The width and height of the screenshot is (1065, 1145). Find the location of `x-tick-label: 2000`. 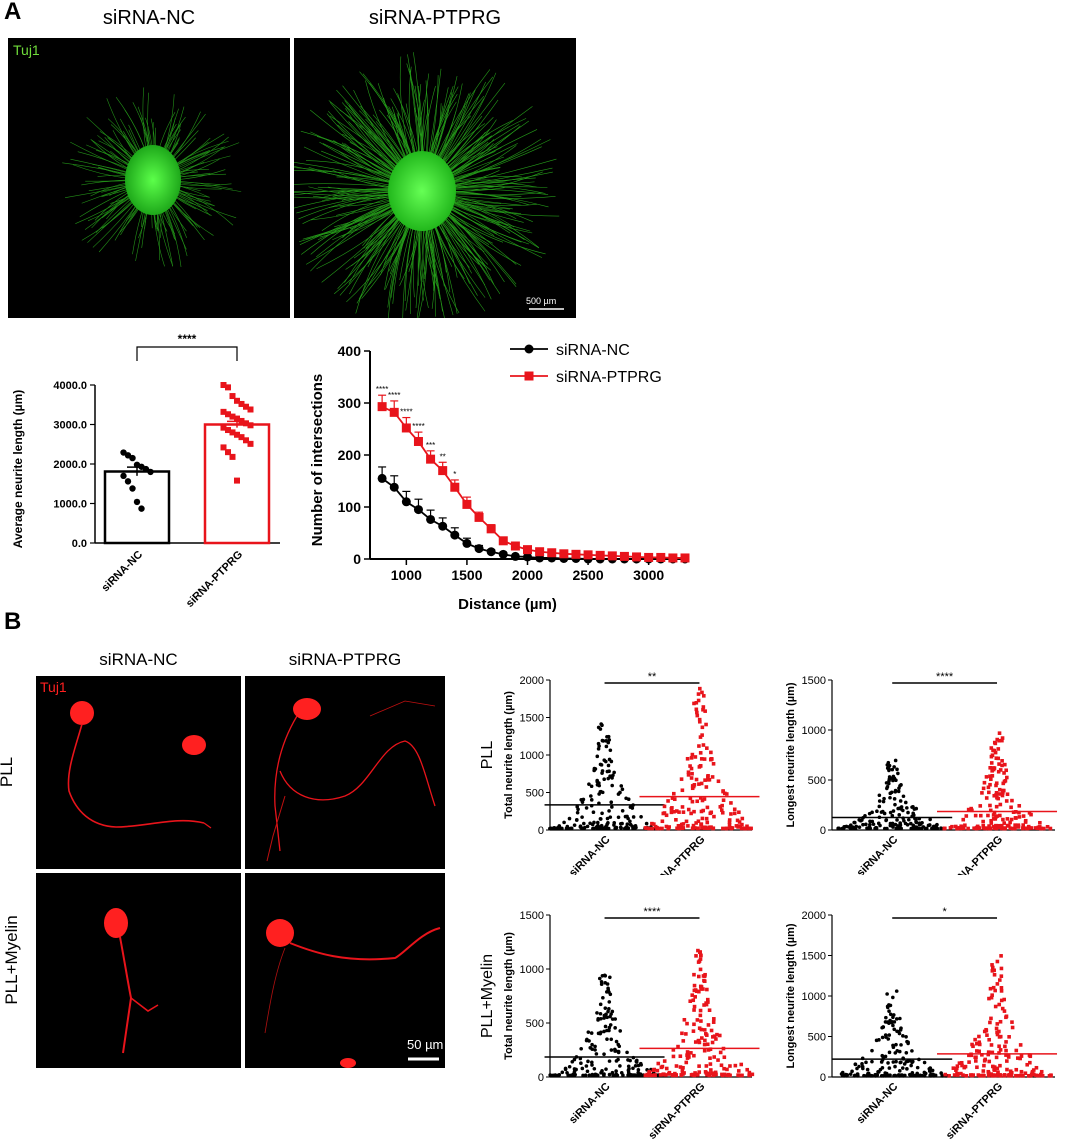

x-tick-label: 2000 is located at coordinates (527, 575).